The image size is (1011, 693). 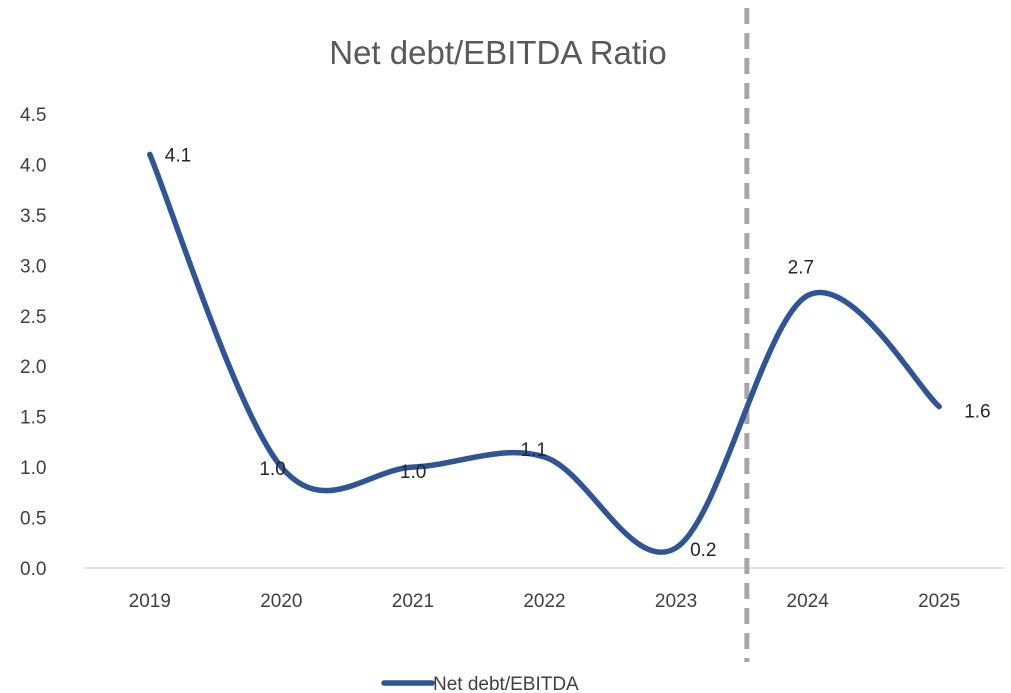 What do you see at coordinates (808, 601) in the screenshot?
I see `x-tick-label: 2024` at bounding box center [808, 601].